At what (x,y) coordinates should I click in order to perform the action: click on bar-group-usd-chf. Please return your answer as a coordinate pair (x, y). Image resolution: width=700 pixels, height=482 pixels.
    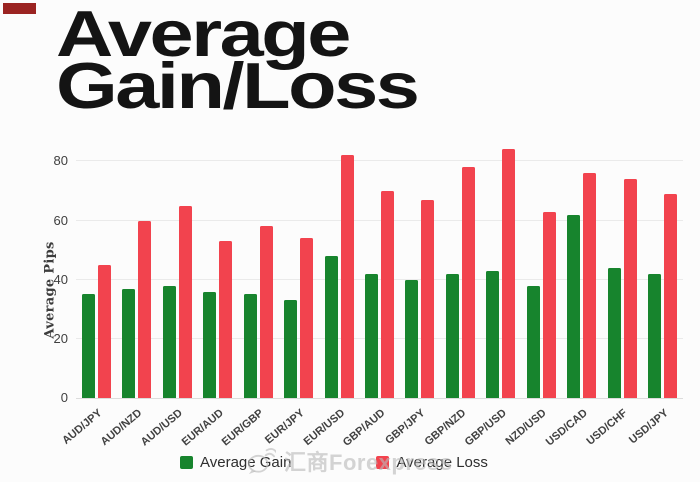
    Looking at the image, I should click on (622, 288).